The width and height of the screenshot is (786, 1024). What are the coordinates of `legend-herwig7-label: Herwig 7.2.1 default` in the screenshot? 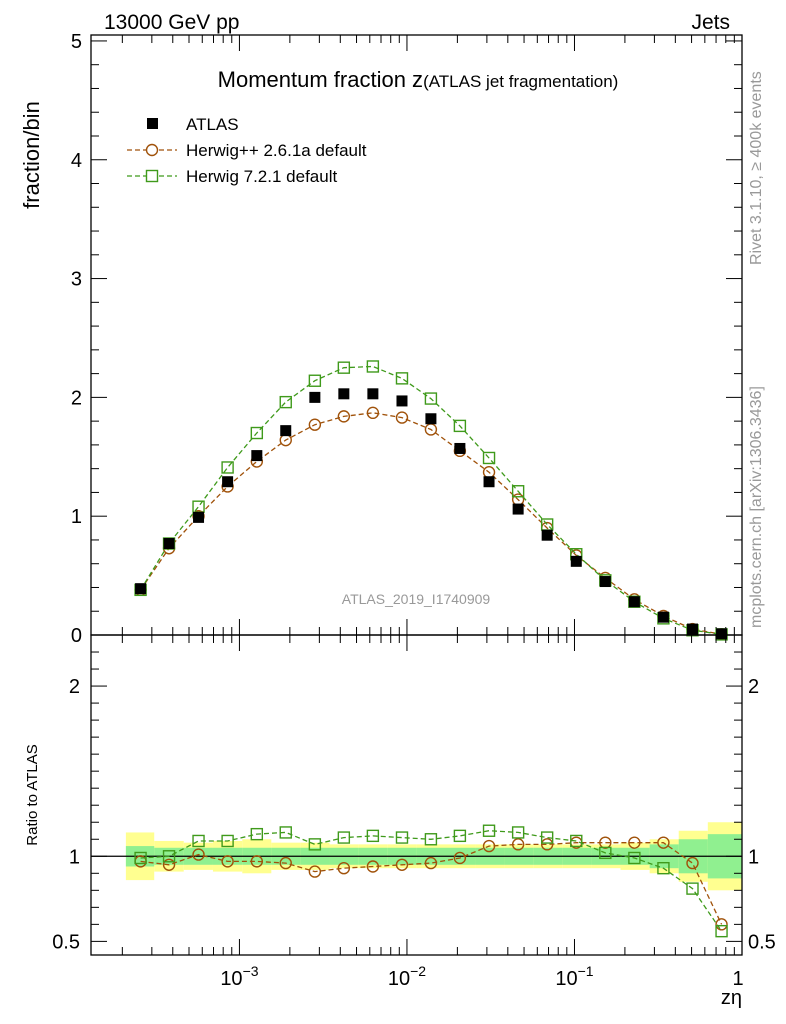 It's located at (261, 176).